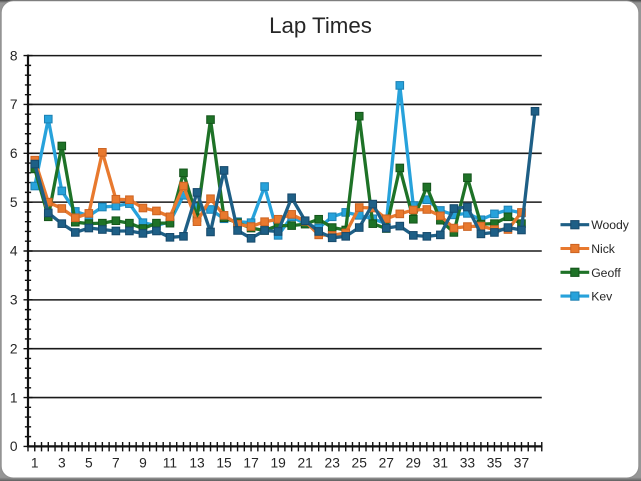 The width and height of the screenshot is (641, 481). I want to click on svg-text: 8, so click(14, 55).